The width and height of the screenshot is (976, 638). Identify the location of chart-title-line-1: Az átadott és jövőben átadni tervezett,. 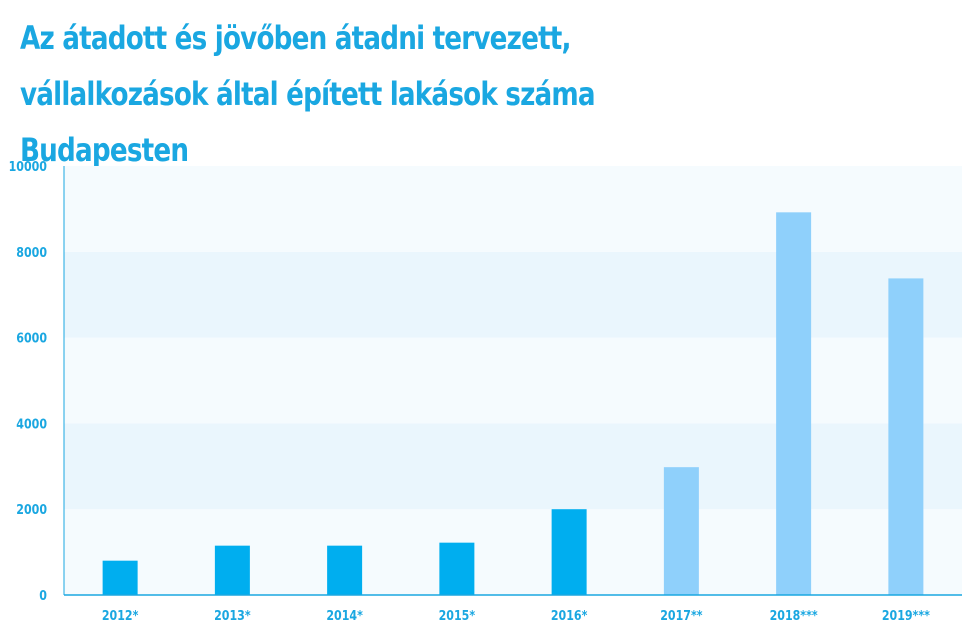
(296, 38).